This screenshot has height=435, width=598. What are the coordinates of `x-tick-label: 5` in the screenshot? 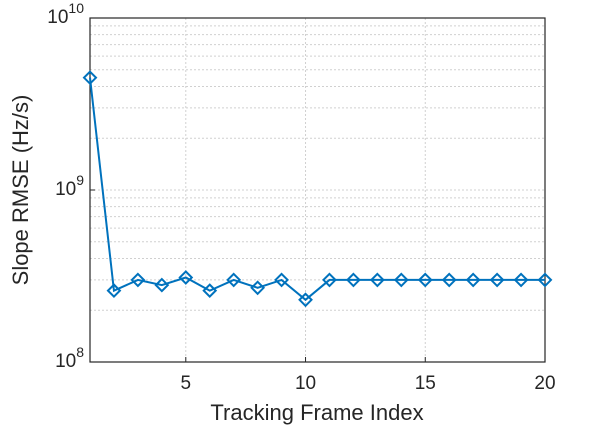 It's located at (186, 383).